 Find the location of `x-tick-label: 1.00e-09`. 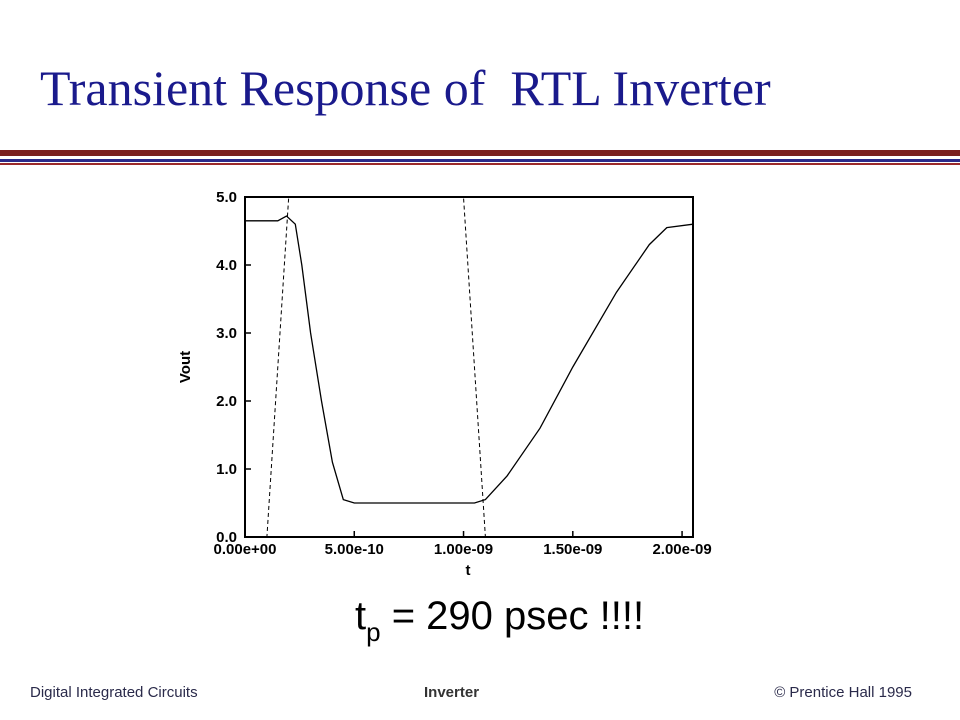

x-tick-label: 1.00e-09 is located at coordinates (463, 549).